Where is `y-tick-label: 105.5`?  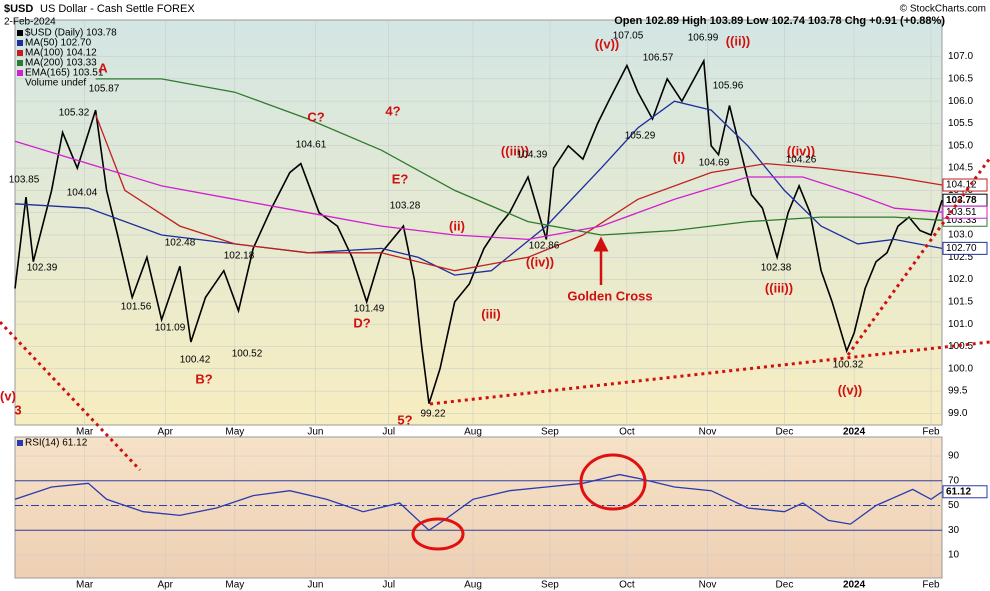
y-tick-label: 105.5 is located at coordinates (960, 123).